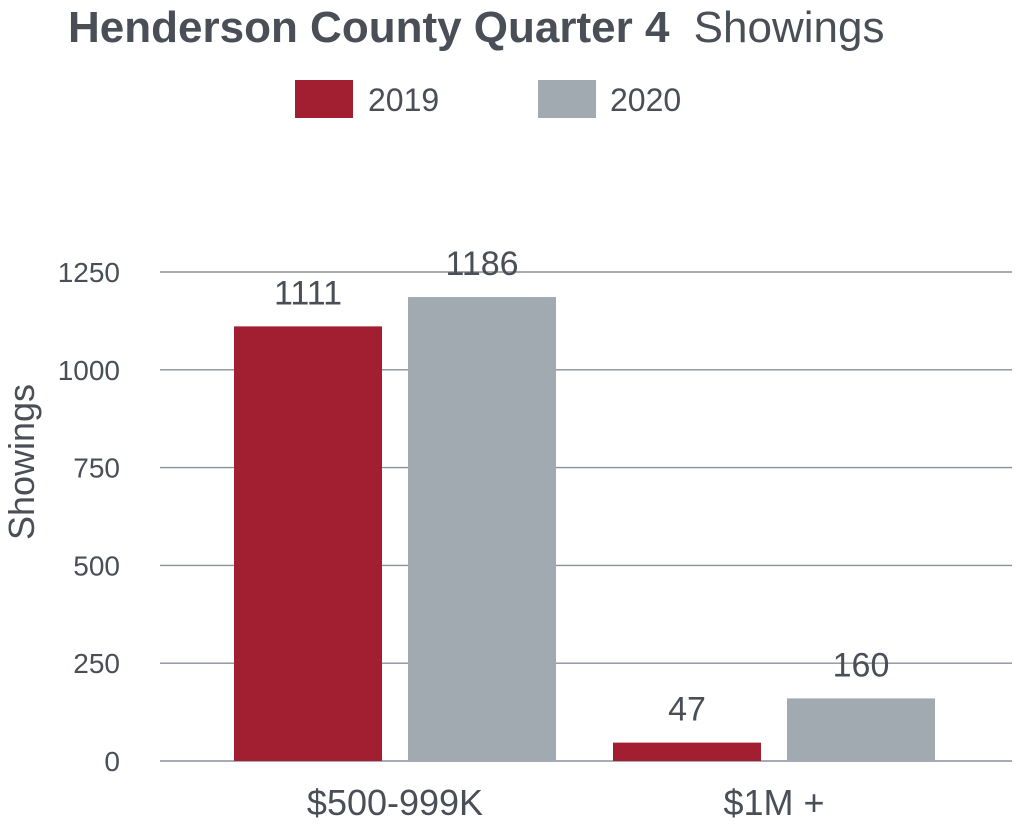  Describe the element at coordinates (324, 99) in the screenshot. I see `legend-swatch-2019` at that location.